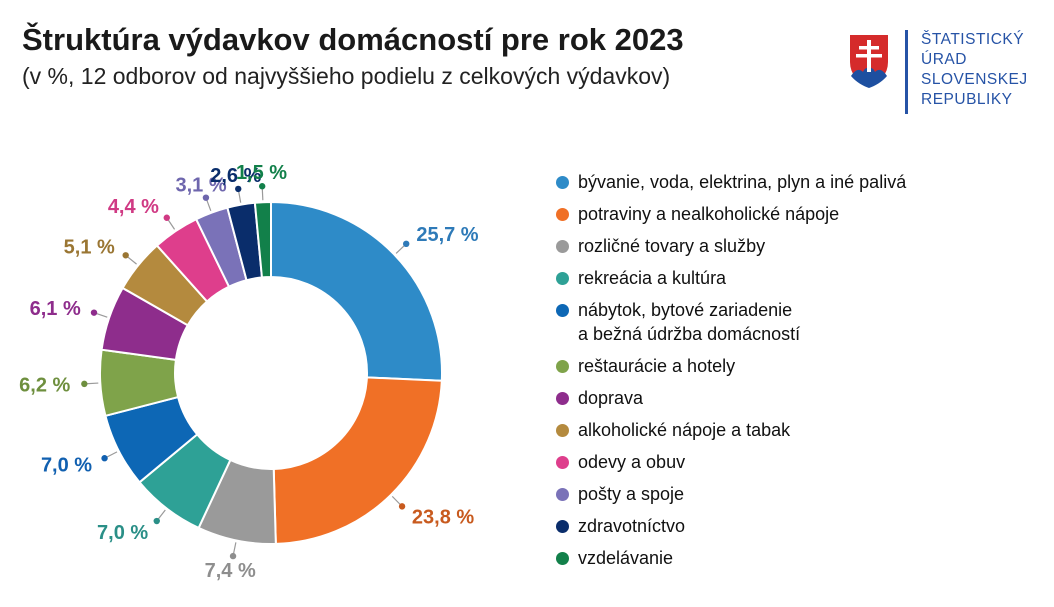 The width and height of the screenshot is (1054, 607). I want to click on data-label-7: 5,1 %, so click(89, 247).